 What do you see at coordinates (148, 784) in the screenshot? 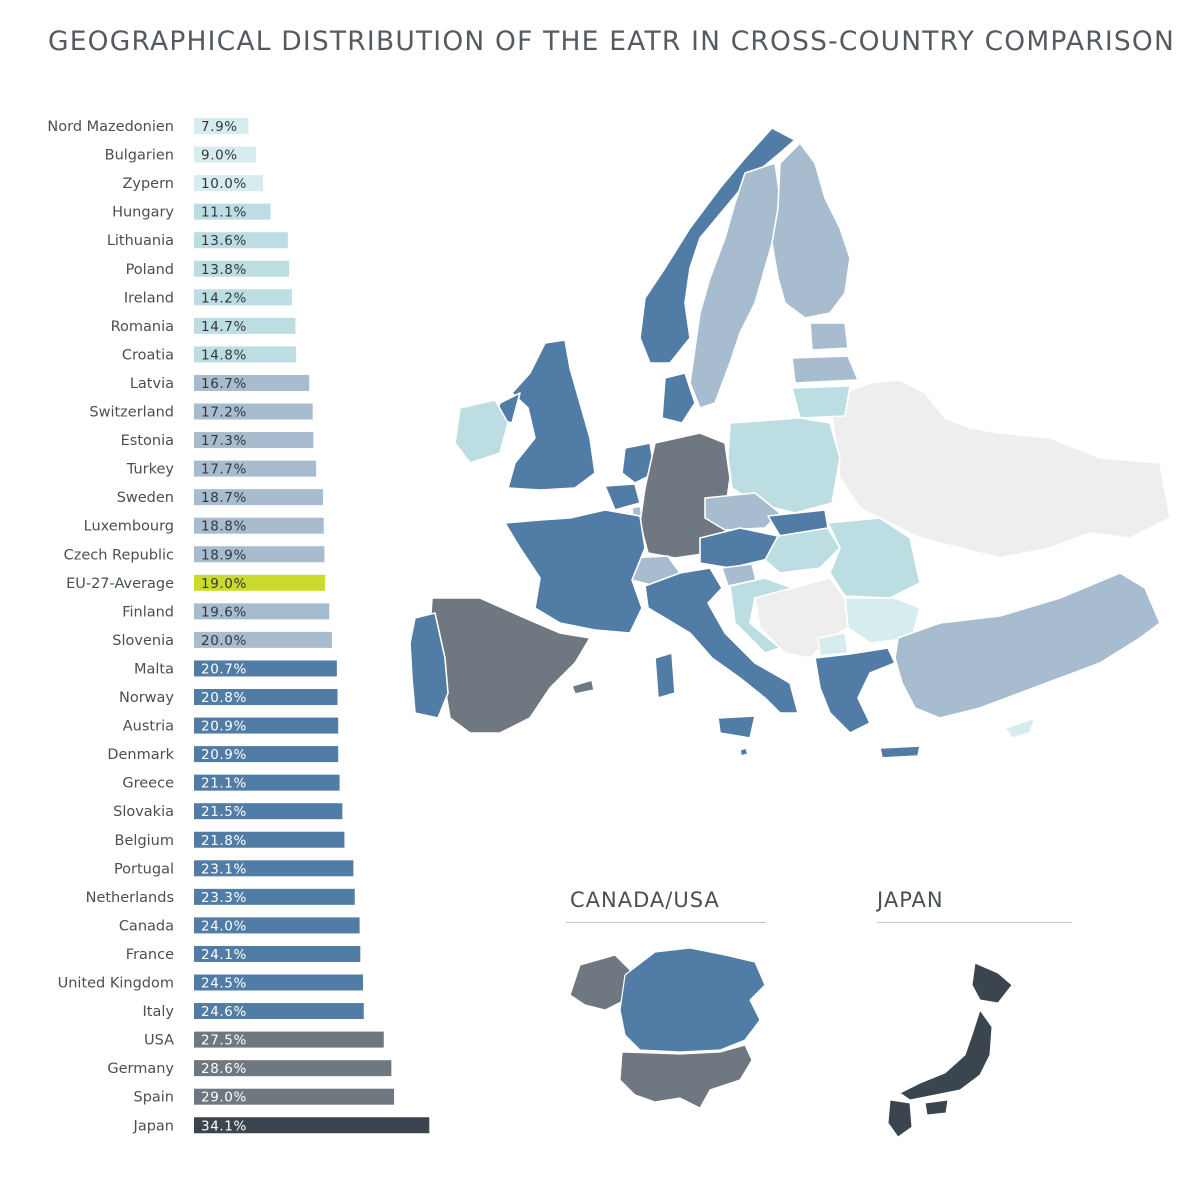
I see `category-label: Greece` at bounding box center [148, 784].